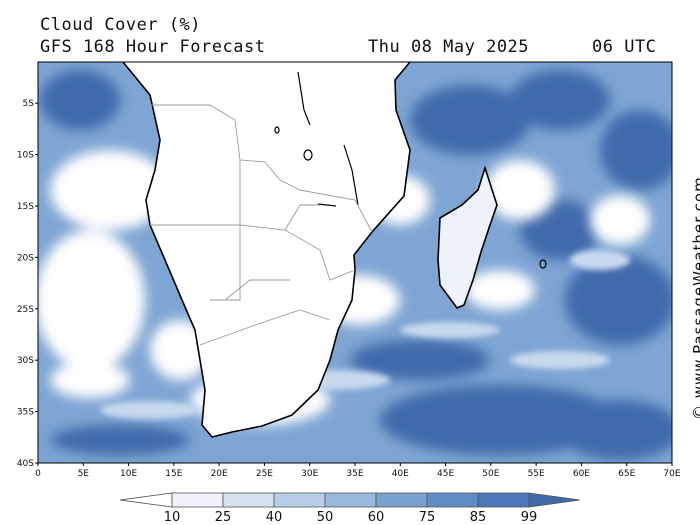 The height and width of the screenshot is (525, 700). I want to click on latitude-label: 20S, so click(25, 258).